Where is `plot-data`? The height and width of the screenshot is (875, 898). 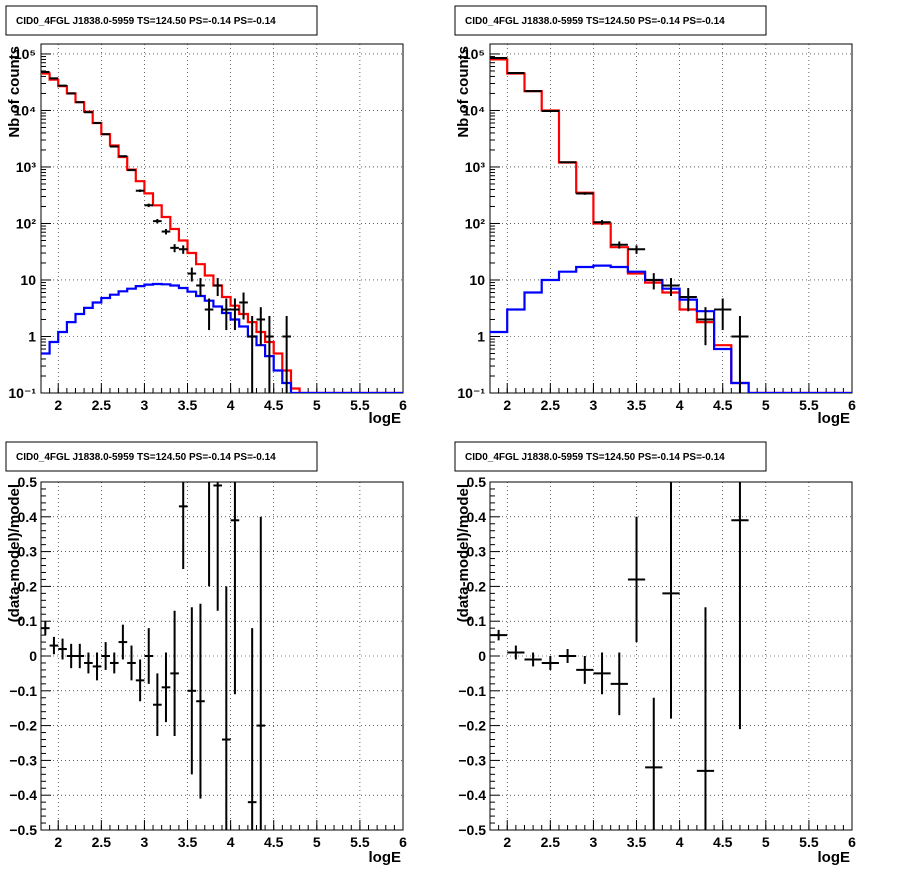 plot-data is located at coordinates (222, 231).